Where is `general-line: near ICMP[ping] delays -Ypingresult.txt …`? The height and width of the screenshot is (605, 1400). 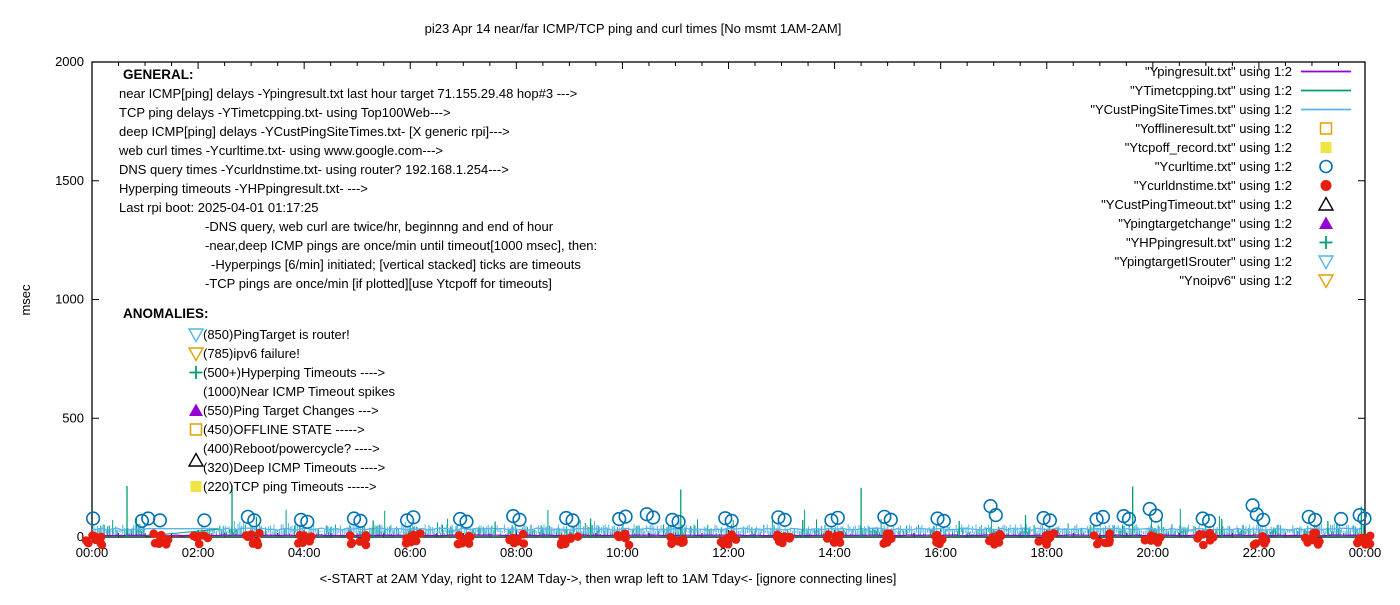 general-line: near ICMP[ping] delays -Ypingresult.txt … is located at coordinates (348, 93).